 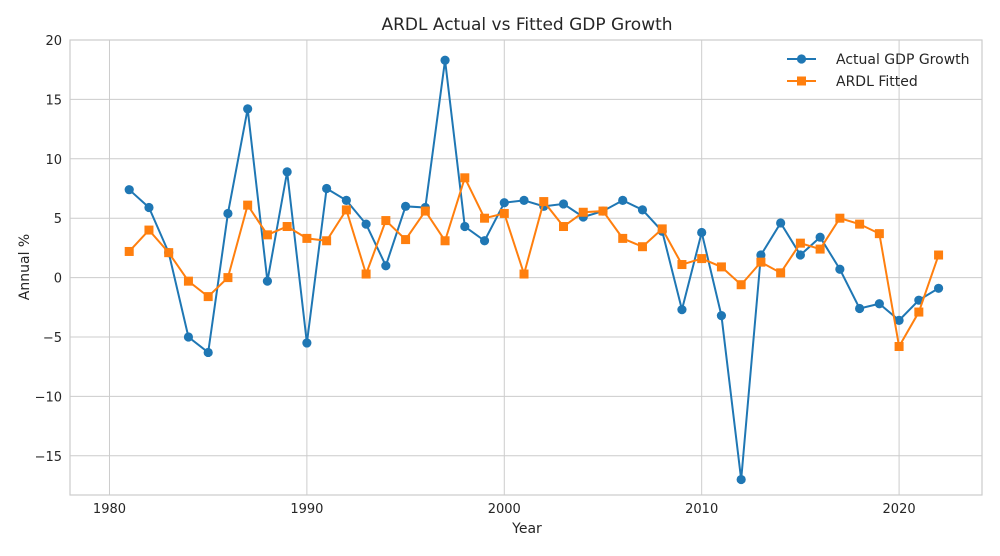 I want to click on y-tick-label: 0, so click(x=58, y=279).